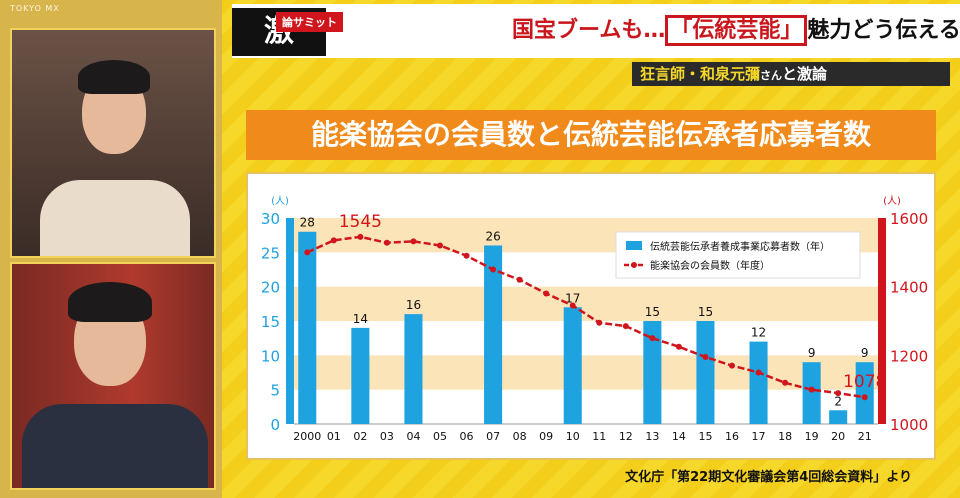  Describe the element at coordinates (785, 436) in the screenshot. I see `x-tick-label: 18` at that location.